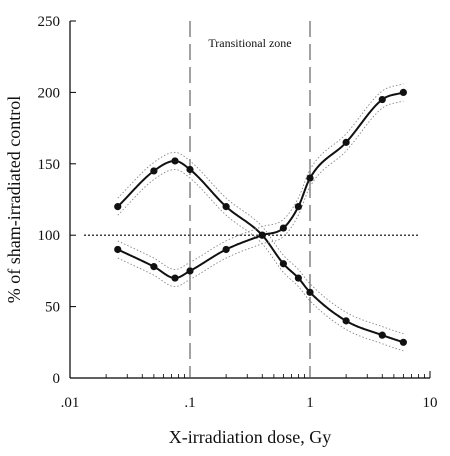  Describe the element at coordinates (57, 379) in the screenshot. I see `y-tick-label: 0` at that location.